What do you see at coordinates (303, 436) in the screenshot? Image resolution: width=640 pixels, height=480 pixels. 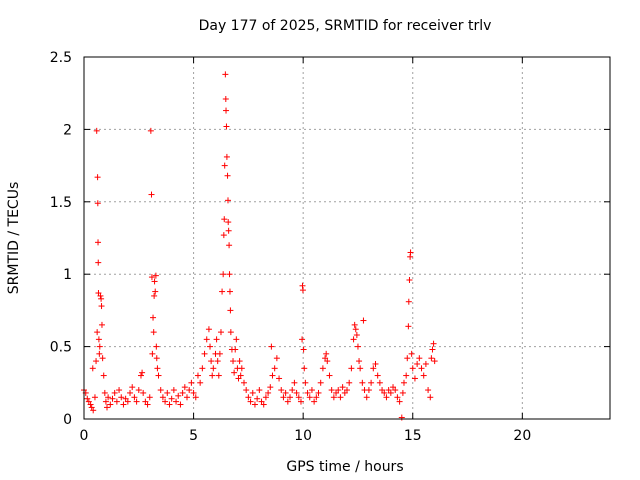 I see `x-tick-label: 10` at bounding box center [303, 436].